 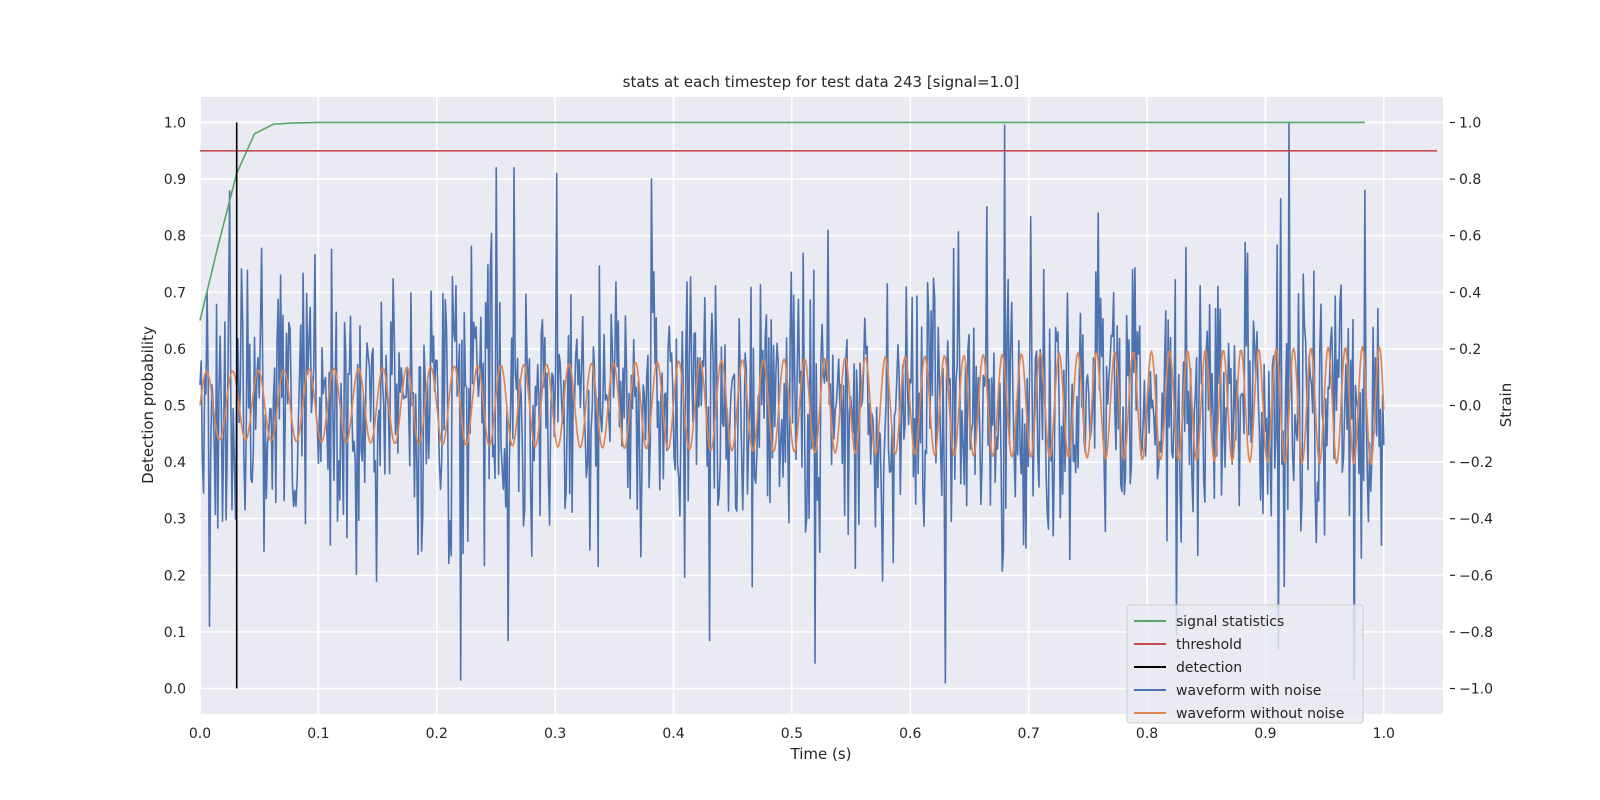 What do you see at coordinates (175, 633) in the screenshot?
I see `y-left-tick-label: 0.1` at bounding box center [175, 633].